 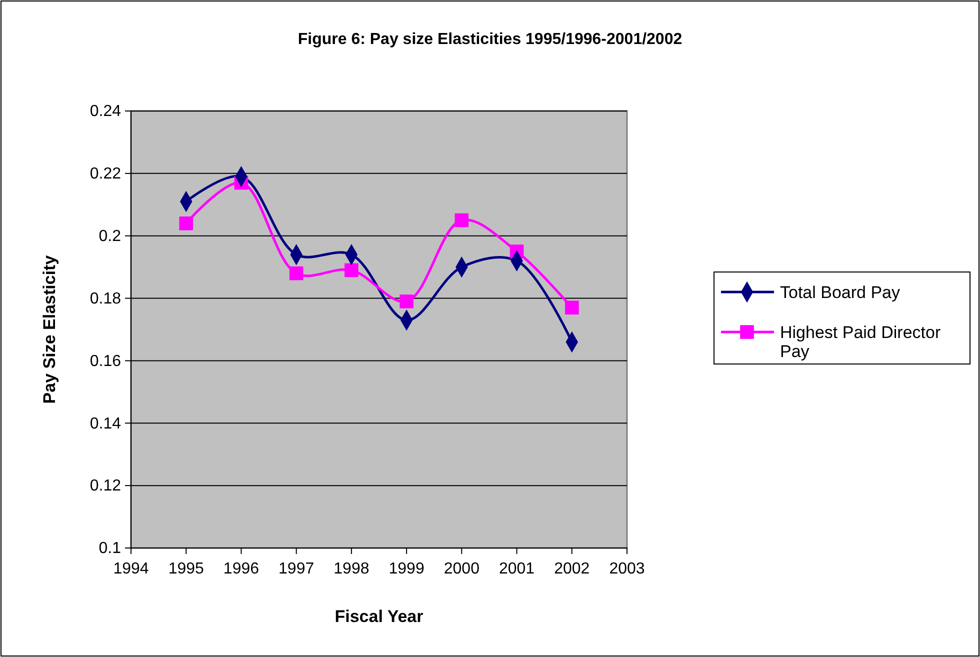 I want to click on y-tick-label: 0.12, so click(x=106, y=486).